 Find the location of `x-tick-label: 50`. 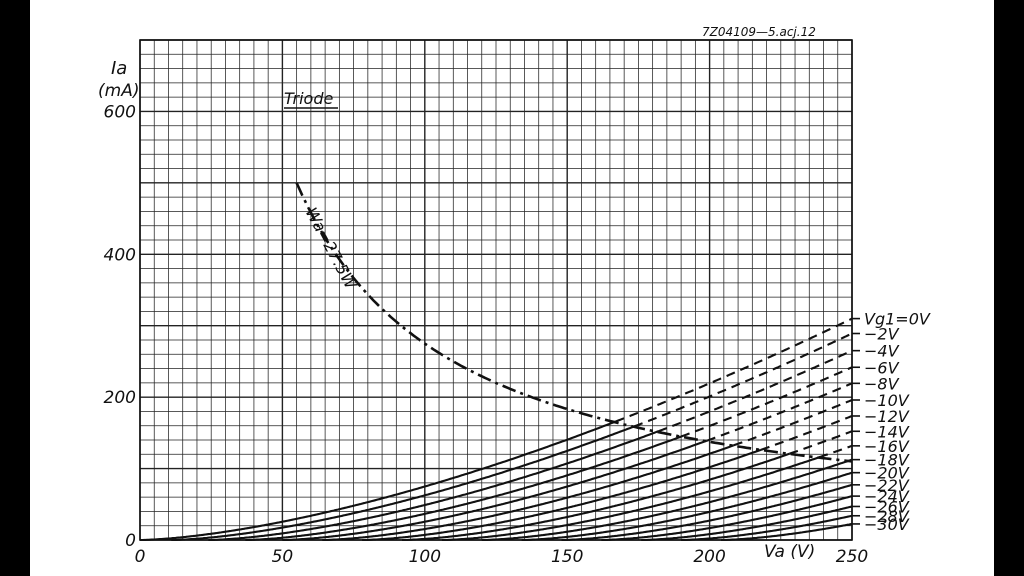

x-tick-label: 50 is located at coordinates (283, 557).